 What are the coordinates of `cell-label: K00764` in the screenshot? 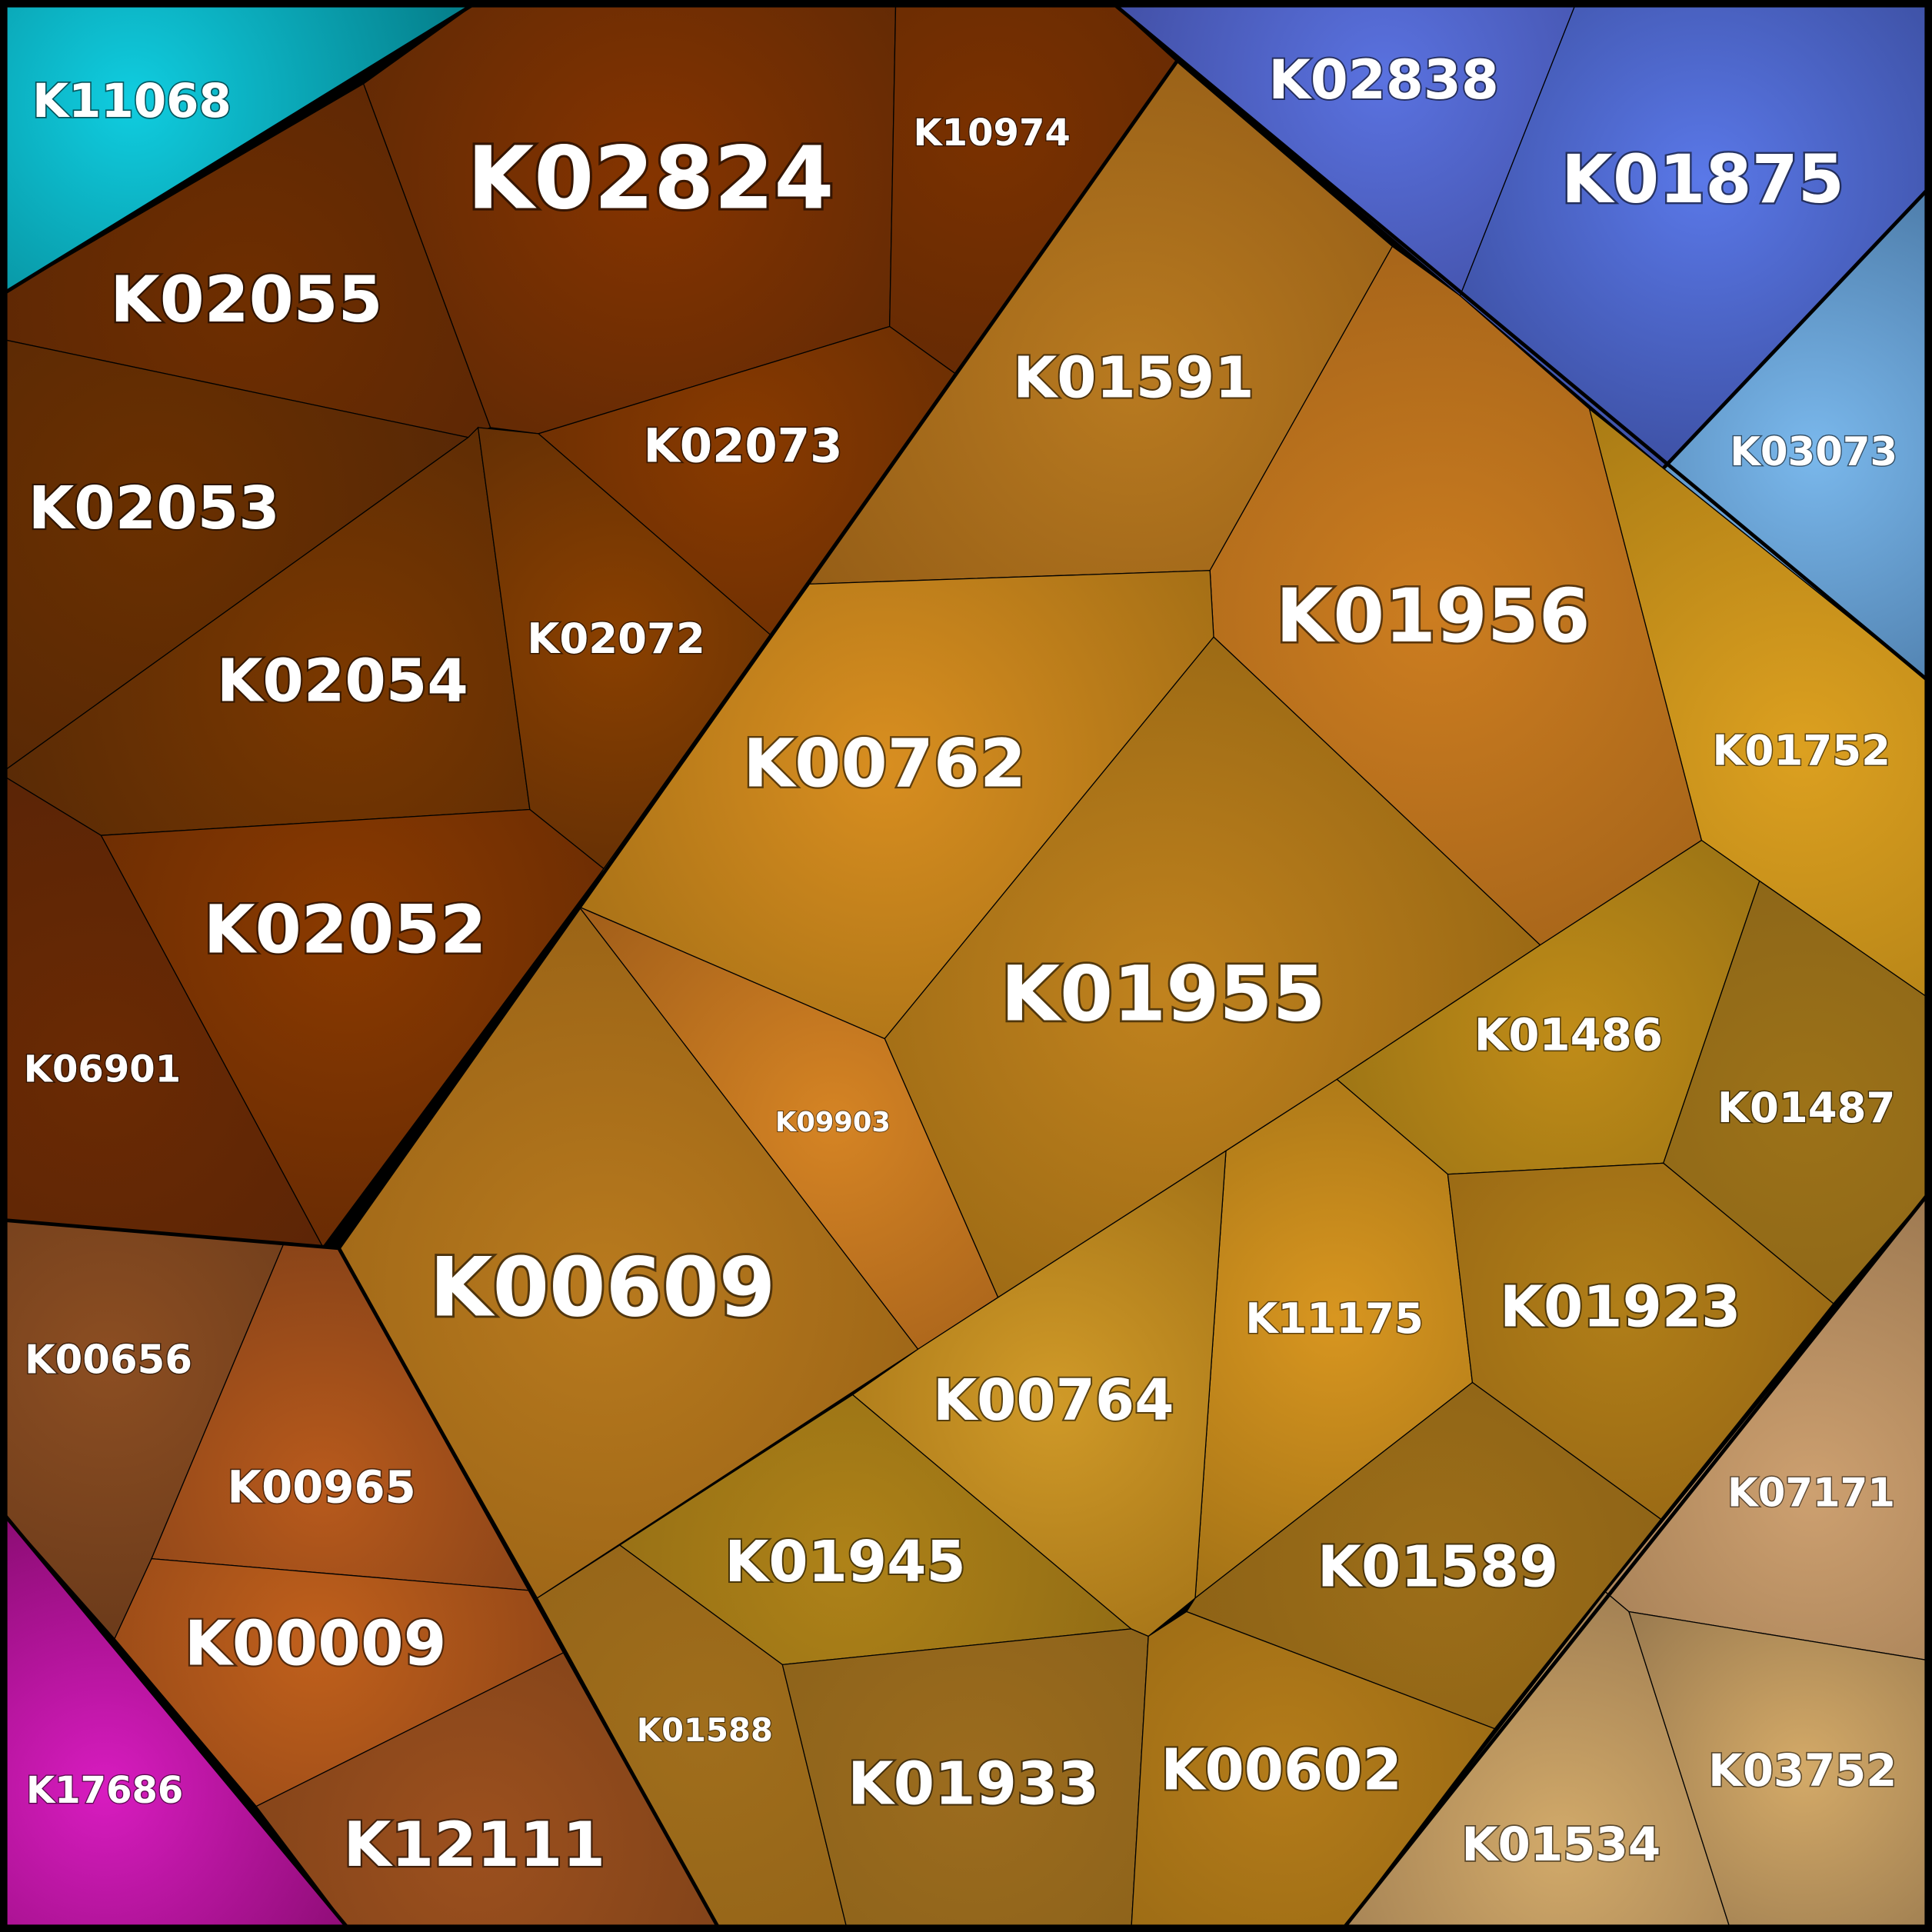 It's located at (1053, 1401).